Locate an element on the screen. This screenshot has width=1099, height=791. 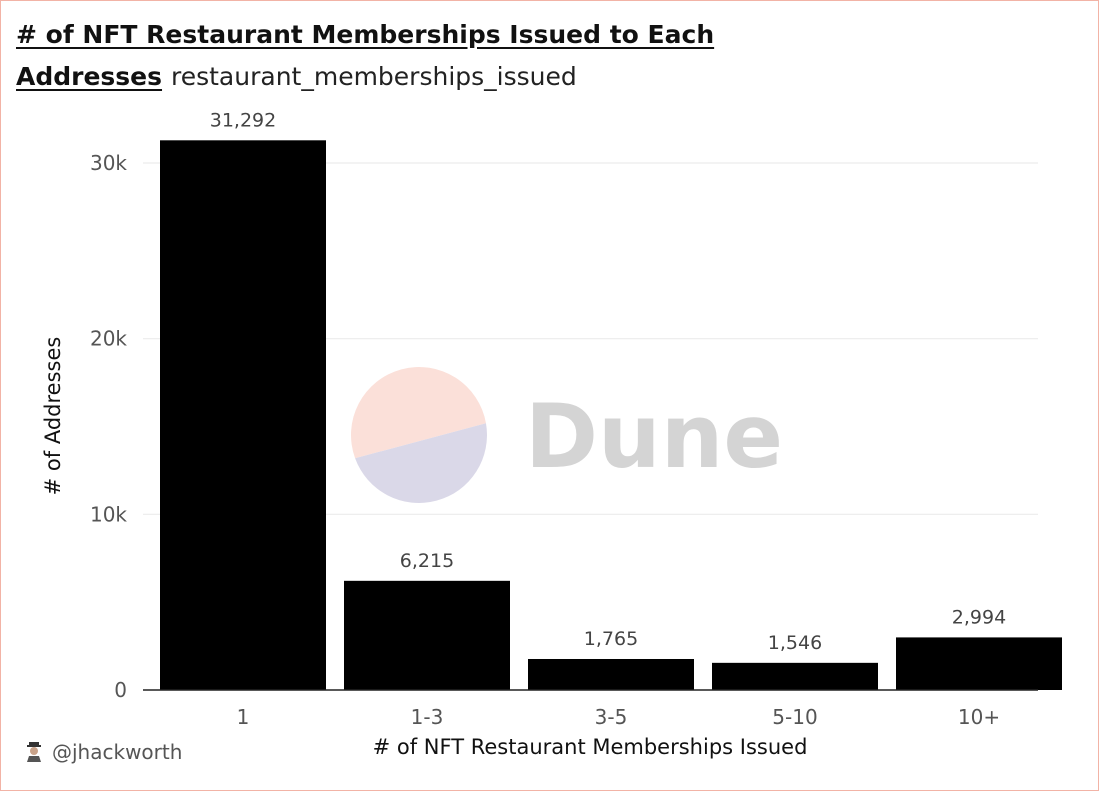
x-tick-label: 5-10 is located at coordinates (794, 717).